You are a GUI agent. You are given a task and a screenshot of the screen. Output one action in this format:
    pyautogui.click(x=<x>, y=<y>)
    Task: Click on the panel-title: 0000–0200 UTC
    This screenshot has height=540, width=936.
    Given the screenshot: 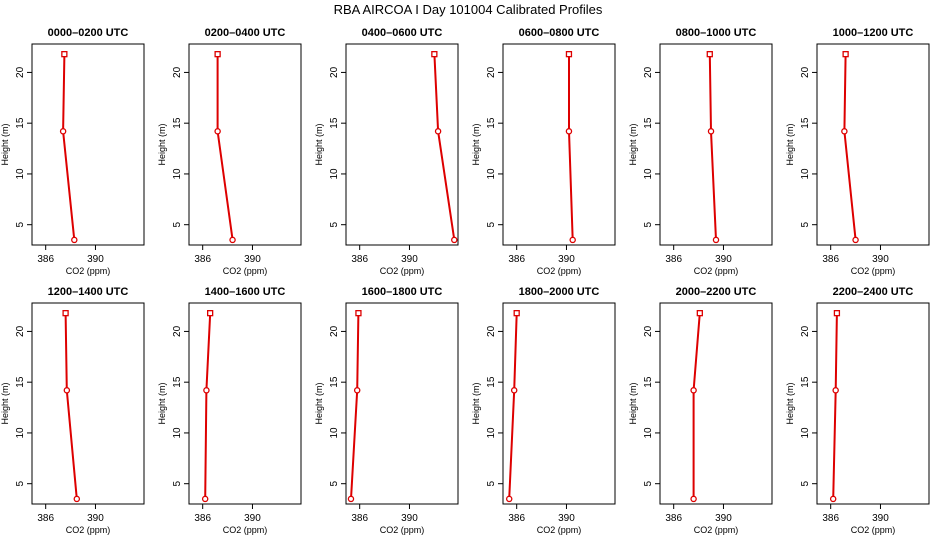 What is the action you would take?
    pyautogui.click(x=88, y=33)
    